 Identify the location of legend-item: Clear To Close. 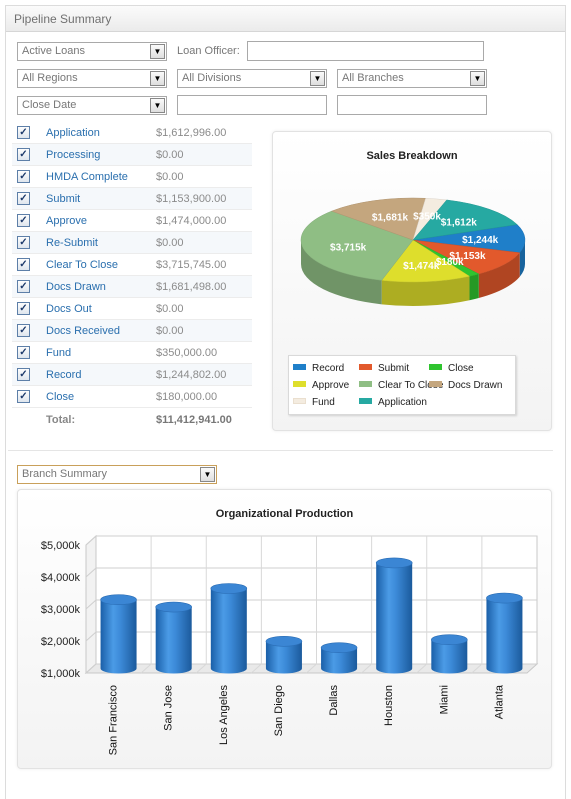
(401, 385).